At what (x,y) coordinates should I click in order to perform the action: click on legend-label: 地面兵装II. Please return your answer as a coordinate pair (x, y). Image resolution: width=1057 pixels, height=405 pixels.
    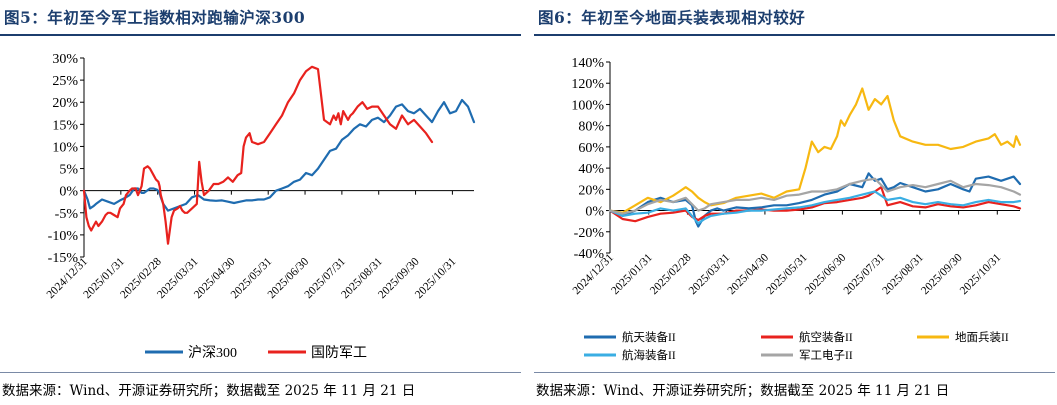
    Looking at the image, I should click on (982, 337).